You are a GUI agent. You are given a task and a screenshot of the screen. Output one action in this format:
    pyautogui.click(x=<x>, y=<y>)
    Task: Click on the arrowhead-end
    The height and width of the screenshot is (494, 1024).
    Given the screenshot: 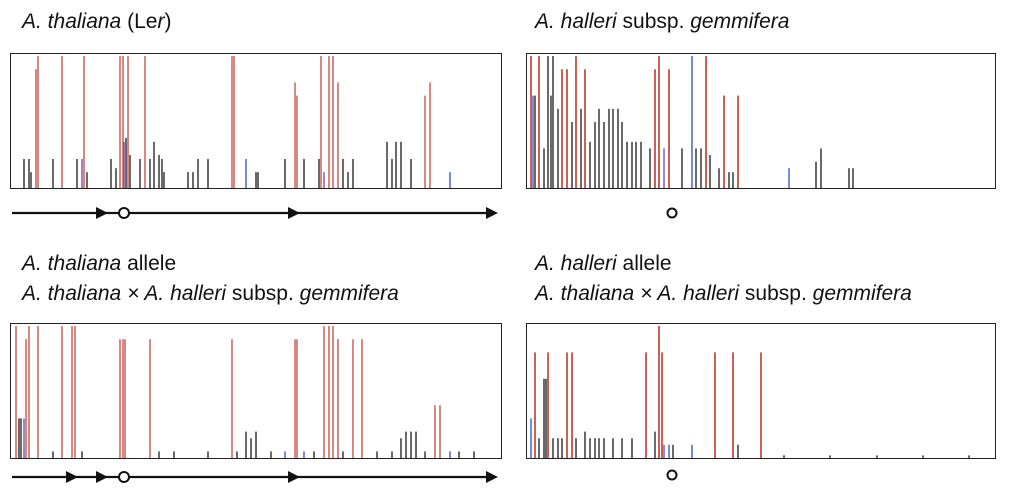 What is the action you would take?
    pyautogui.click(x=492, y=213)
    